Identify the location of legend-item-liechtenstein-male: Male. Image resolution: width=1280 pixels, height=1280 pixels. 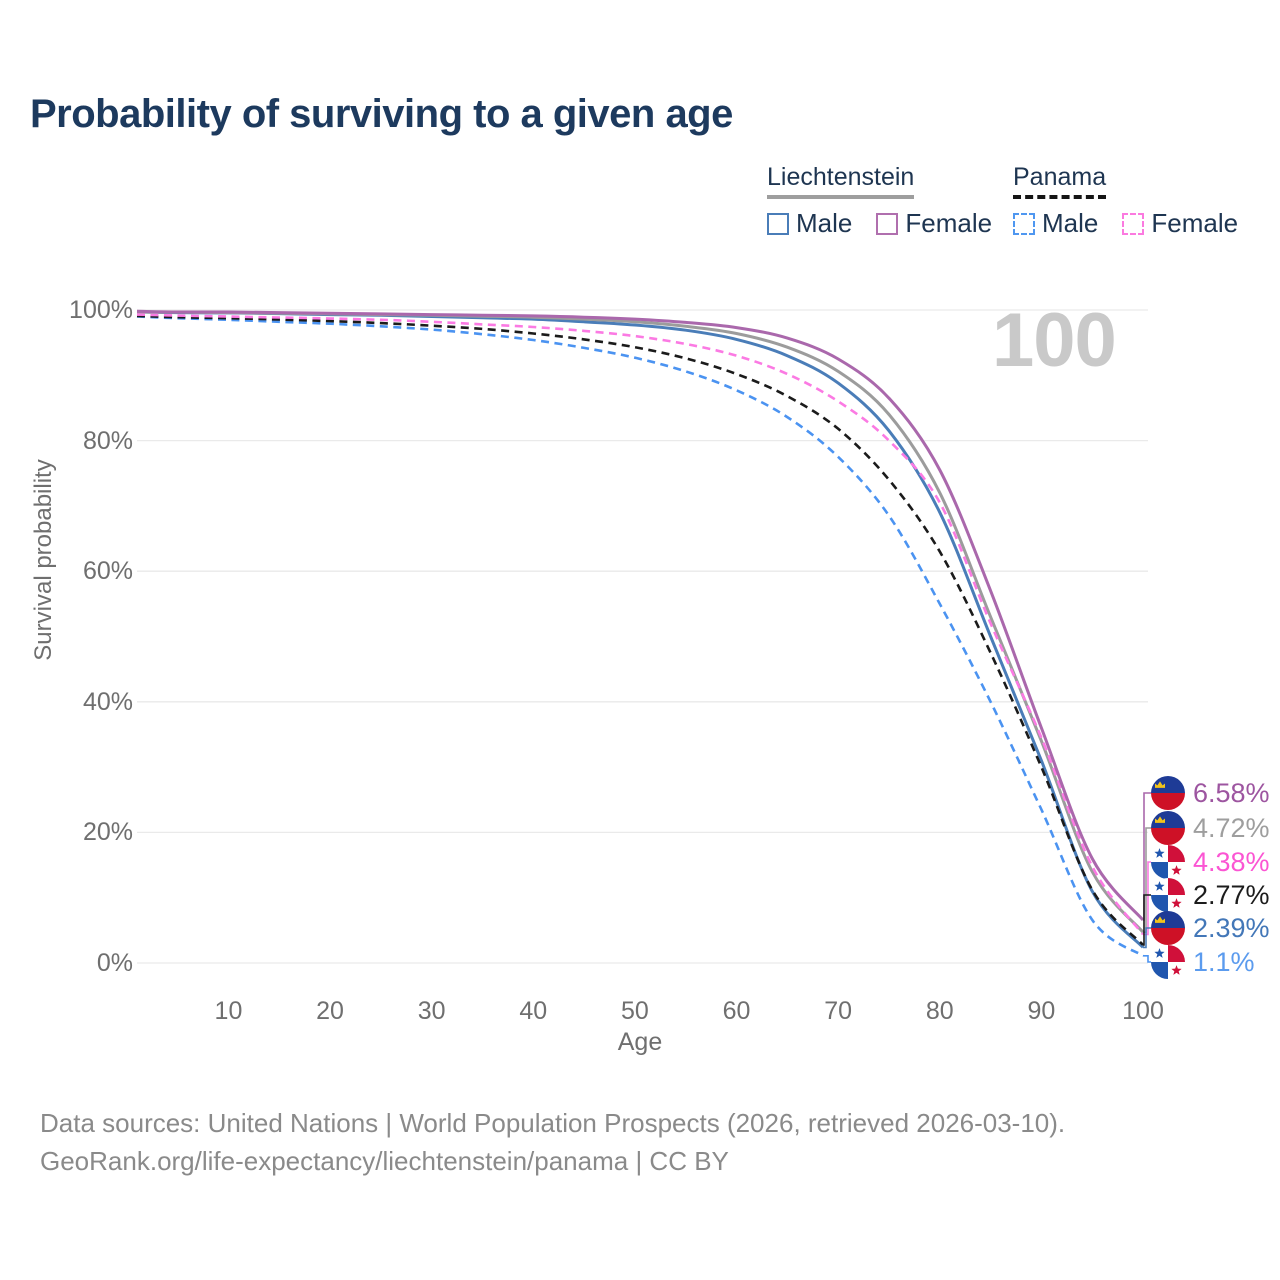
(809, 223).